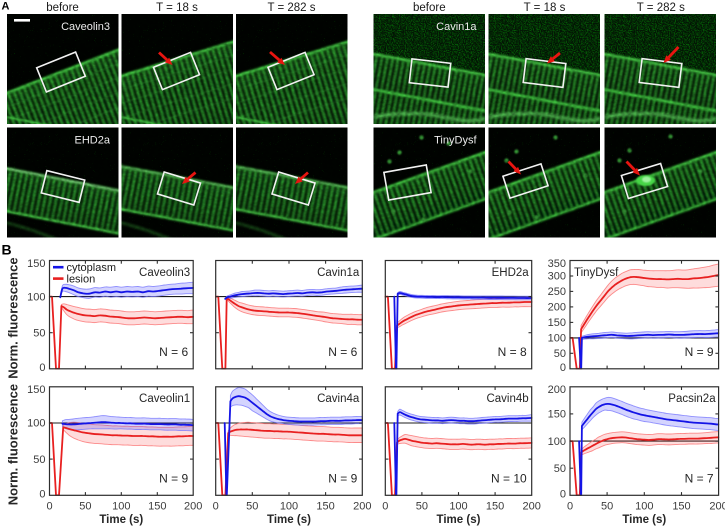 Image resolution: width=725 pixels, height=531 pixels. I want to click on svg-text: N = 7, so click(699, 478).